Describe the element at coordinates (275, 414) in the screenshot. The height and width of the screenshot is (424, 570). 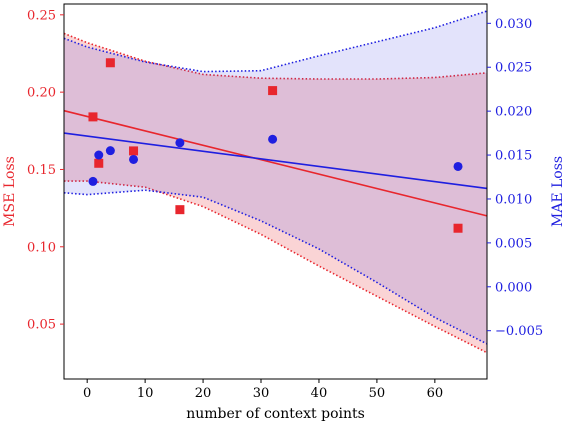
I see `x-axis-label: number of context points` at that location.